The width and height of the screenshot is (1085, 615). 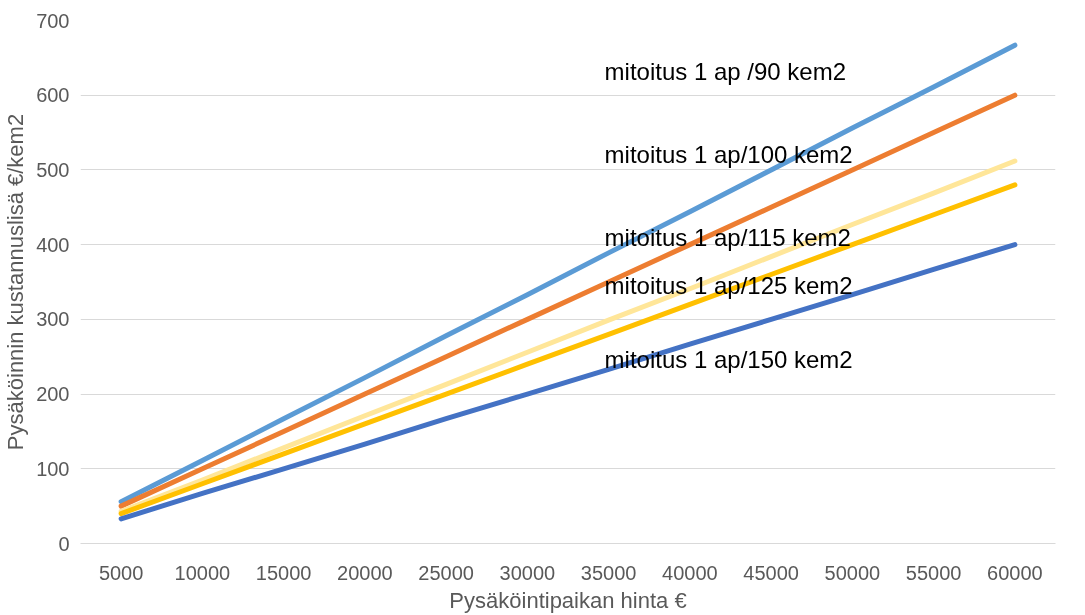 I want to click on x-tick-label: 25000, so click(x=446, y=572).